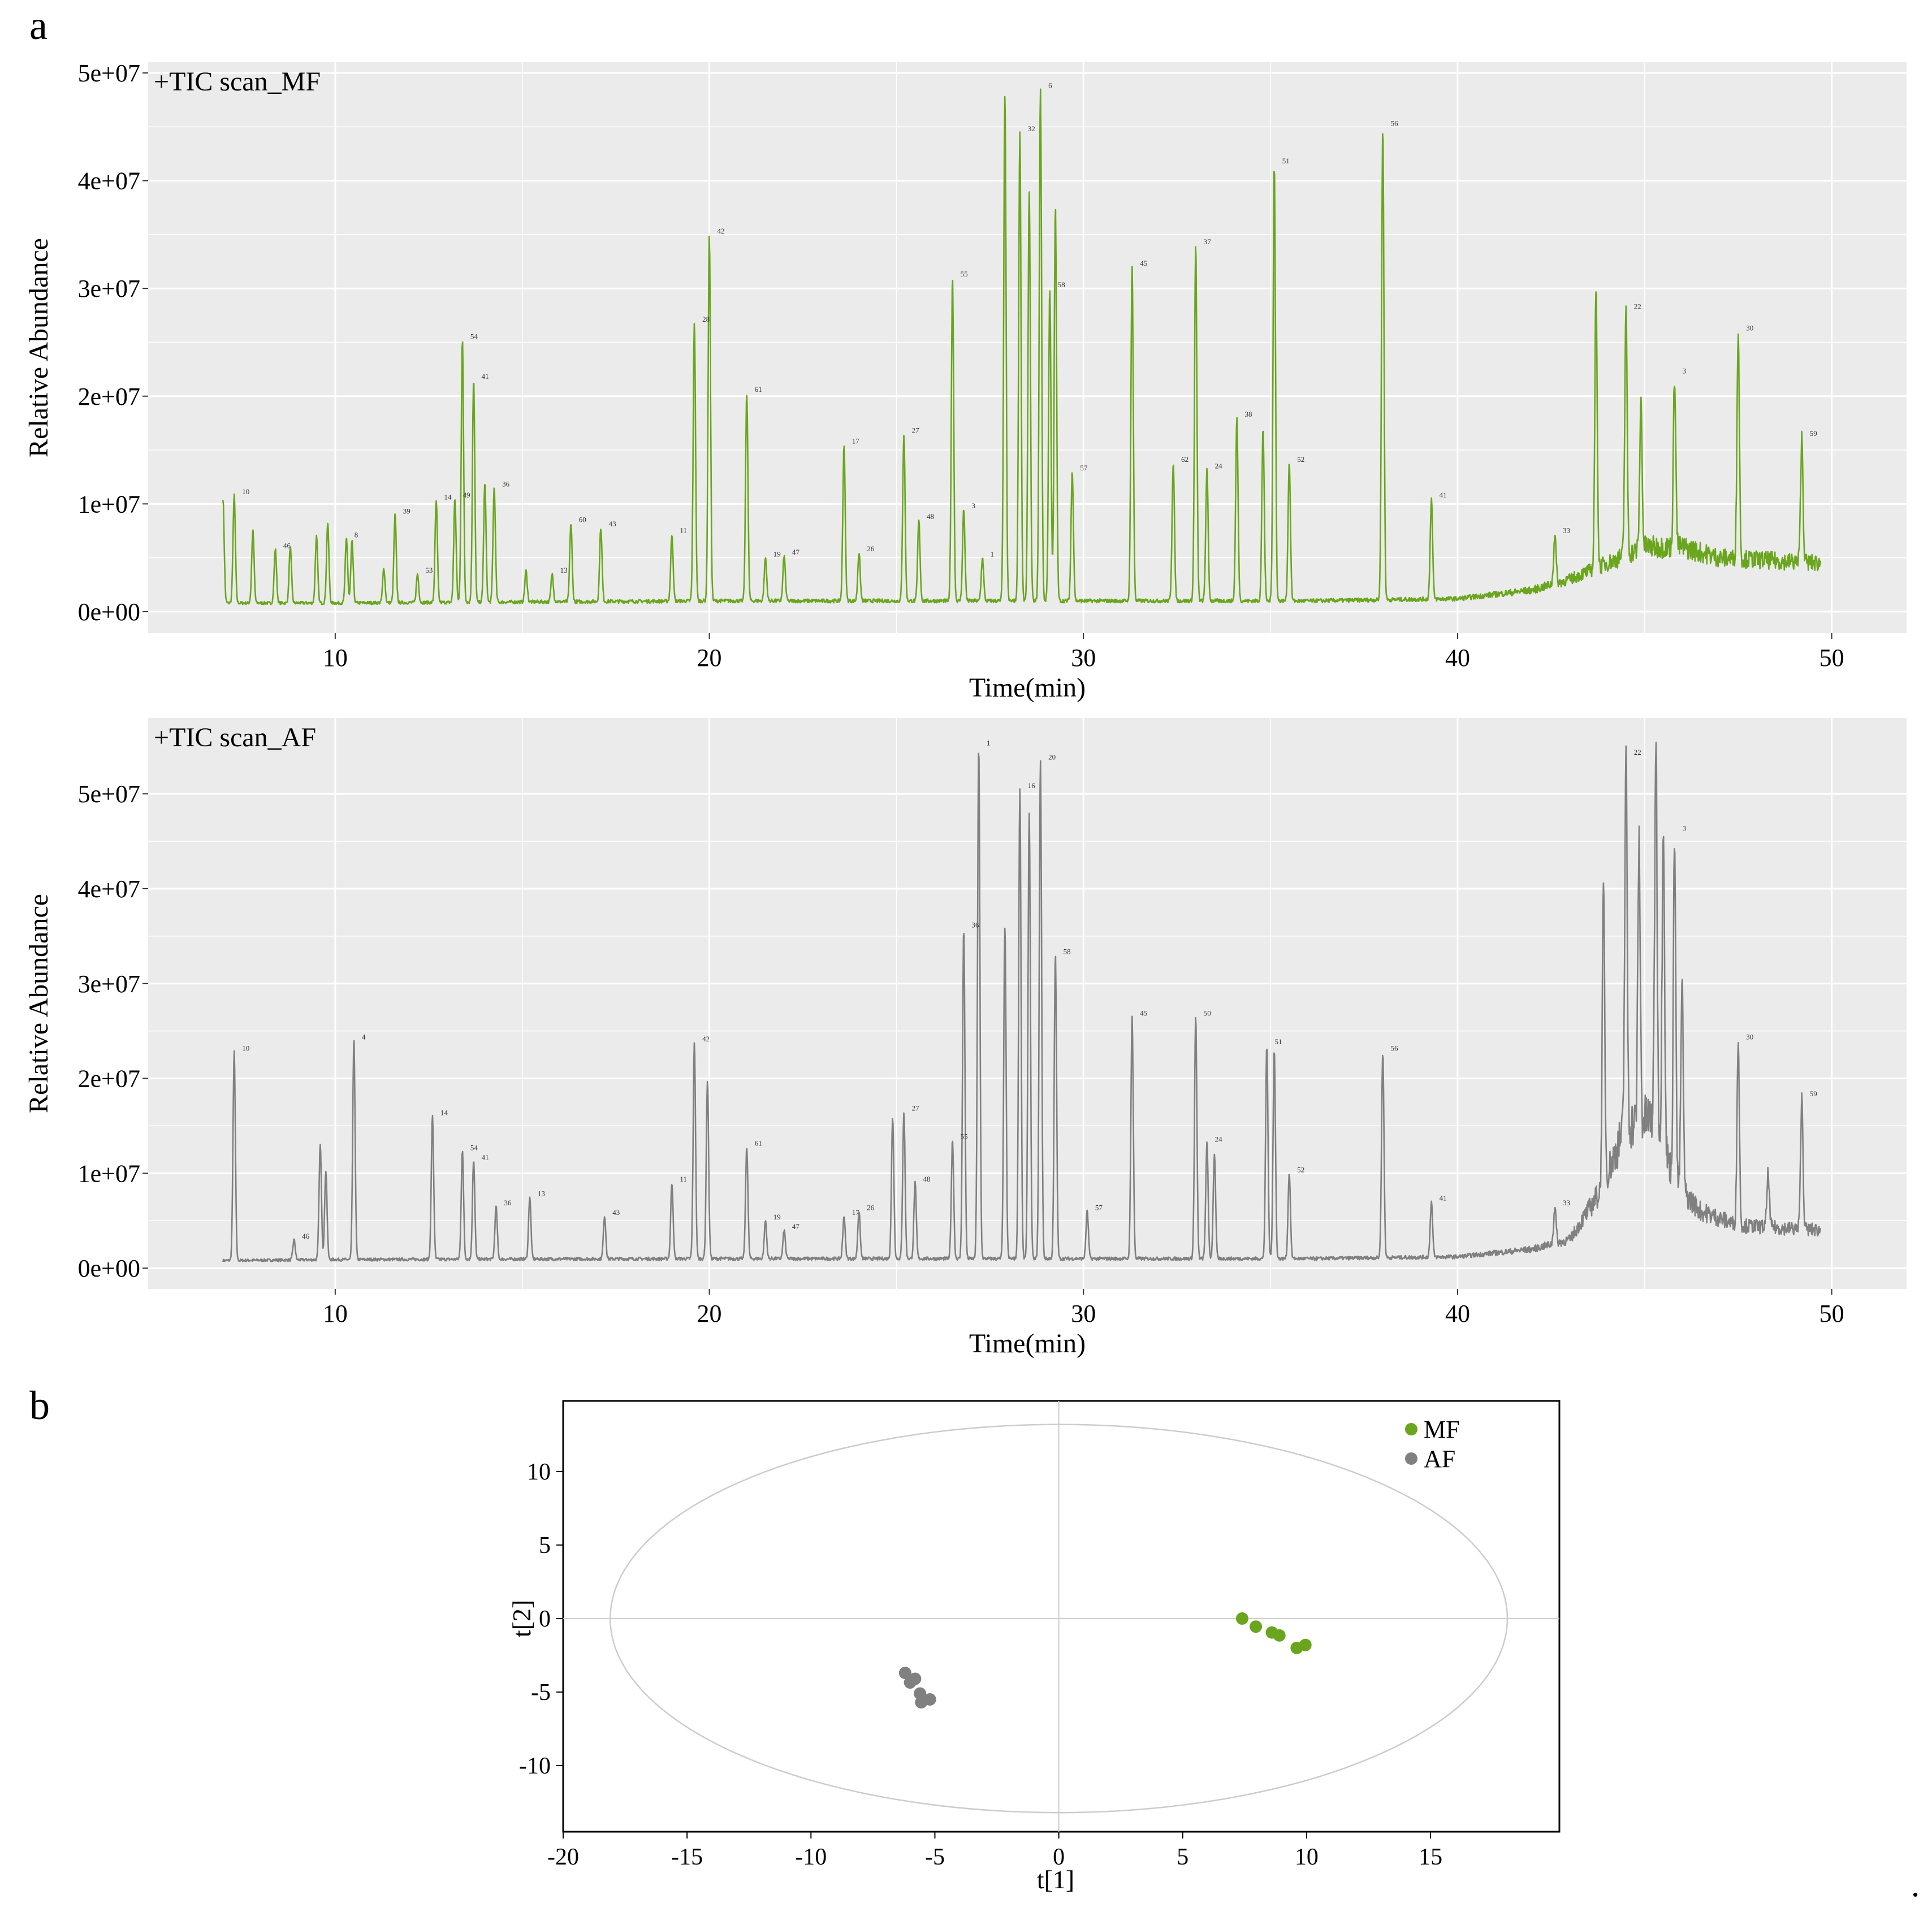 The height and width of the screenshot is (1925, 1932). I want to click on peak-label: 19, so click(777, 554).